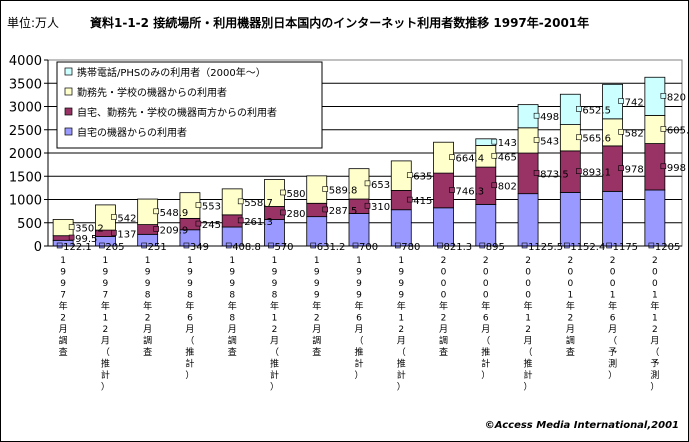 This screenshot has height=442, width=689. I want to click on x-category-char: 6, so click(190, 319).